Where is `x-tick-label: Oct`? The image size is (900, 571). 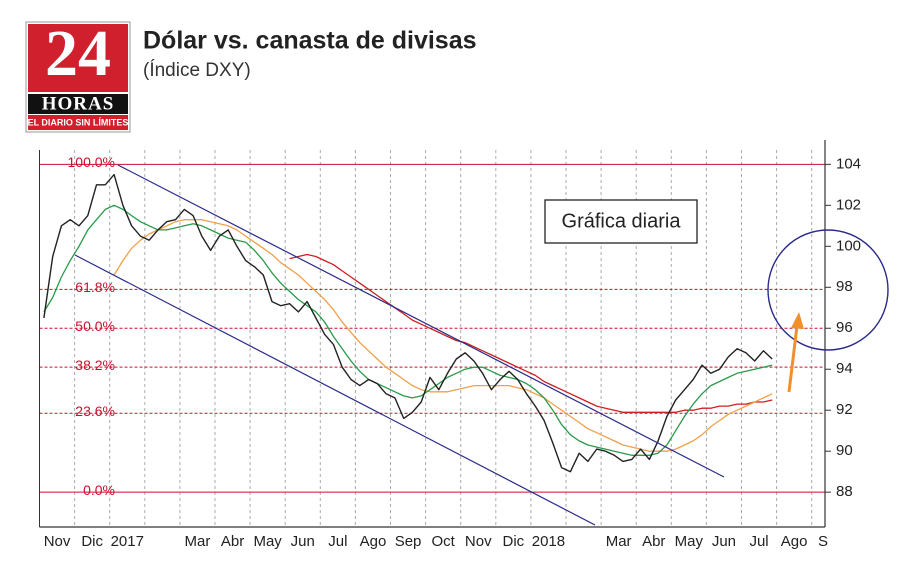 x-tick-label: Oct is located at coordinates (443, 541).